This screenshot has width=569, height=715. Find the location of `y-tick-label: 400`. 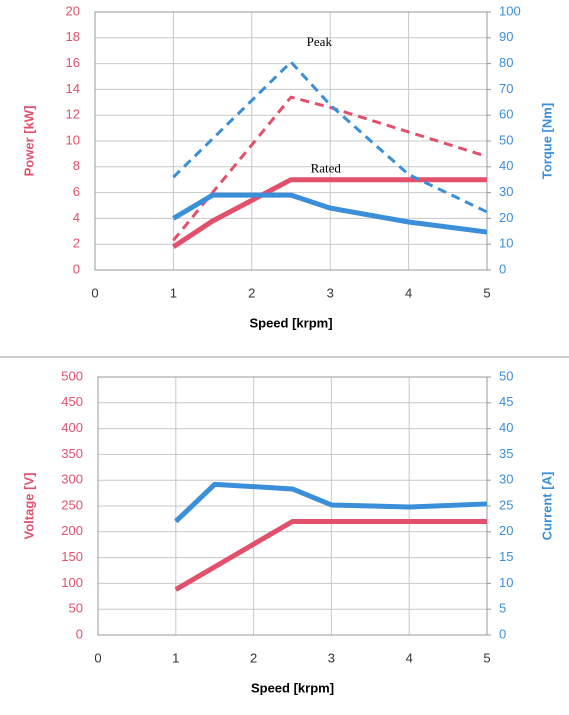

y-tick-label: 400 is located at coordinates (72, 427).